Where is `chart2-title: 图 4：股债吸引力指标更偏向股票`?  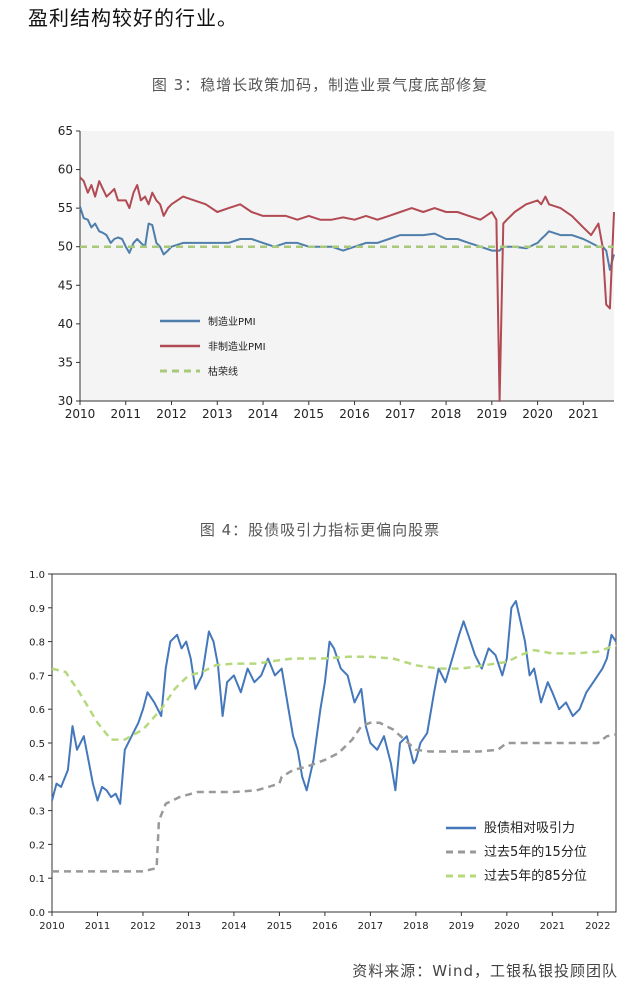
chart2-title: 图 4：股债吸引力指标更偏向股票 is located at coordinates (320, 530).